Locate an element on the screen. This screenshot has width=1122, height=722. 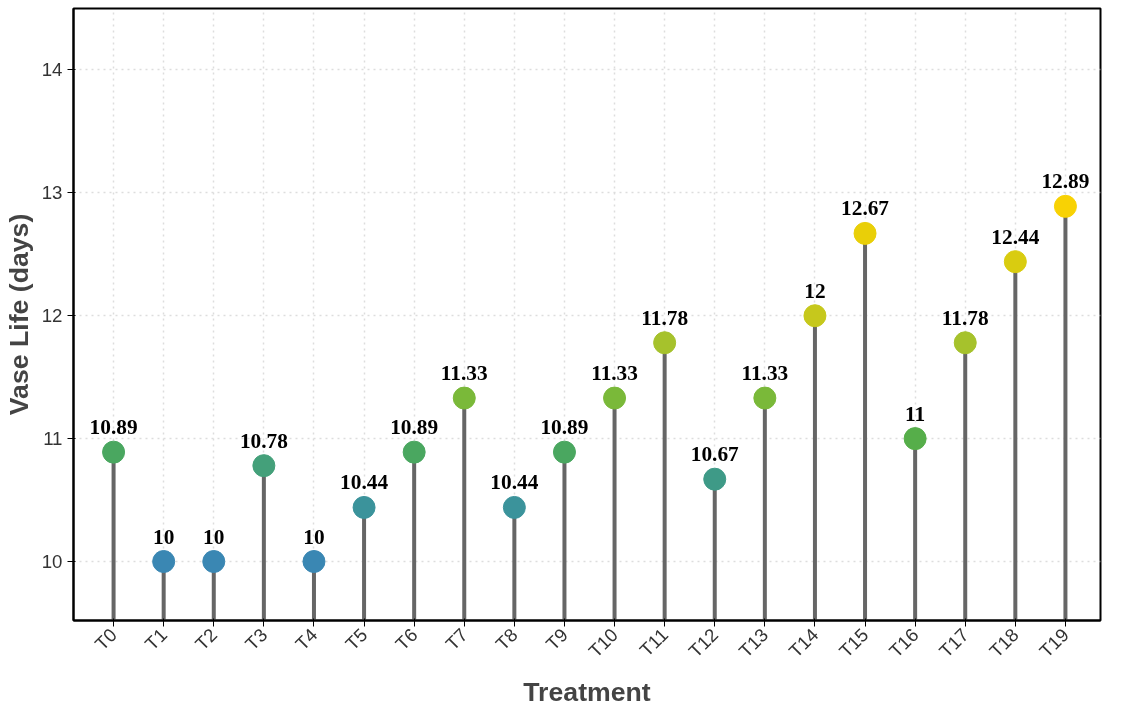
x-tick-label: T2 is located at coordinates (206, 639).